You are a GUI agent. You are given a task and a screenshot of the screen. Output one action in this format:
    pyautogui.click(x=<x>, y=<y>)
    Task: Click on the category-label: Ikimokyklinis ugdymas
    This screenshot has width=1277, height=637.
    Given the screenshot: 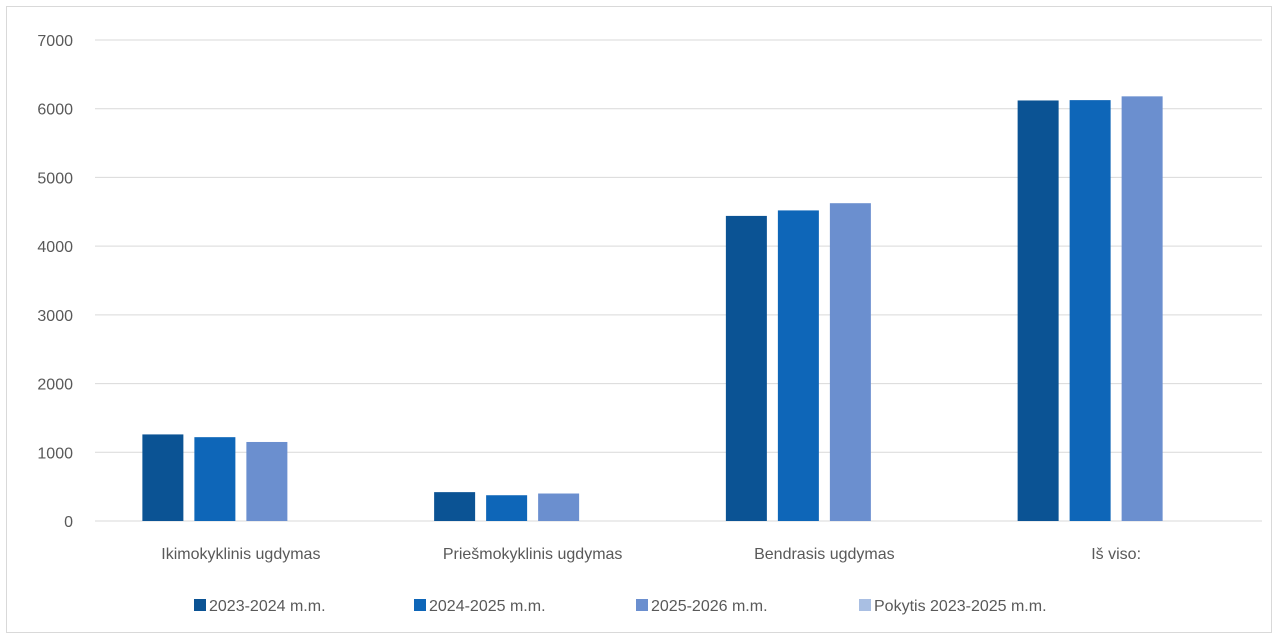 What is the action you would take?
    pyautogui.click(x=240, y=554)
    